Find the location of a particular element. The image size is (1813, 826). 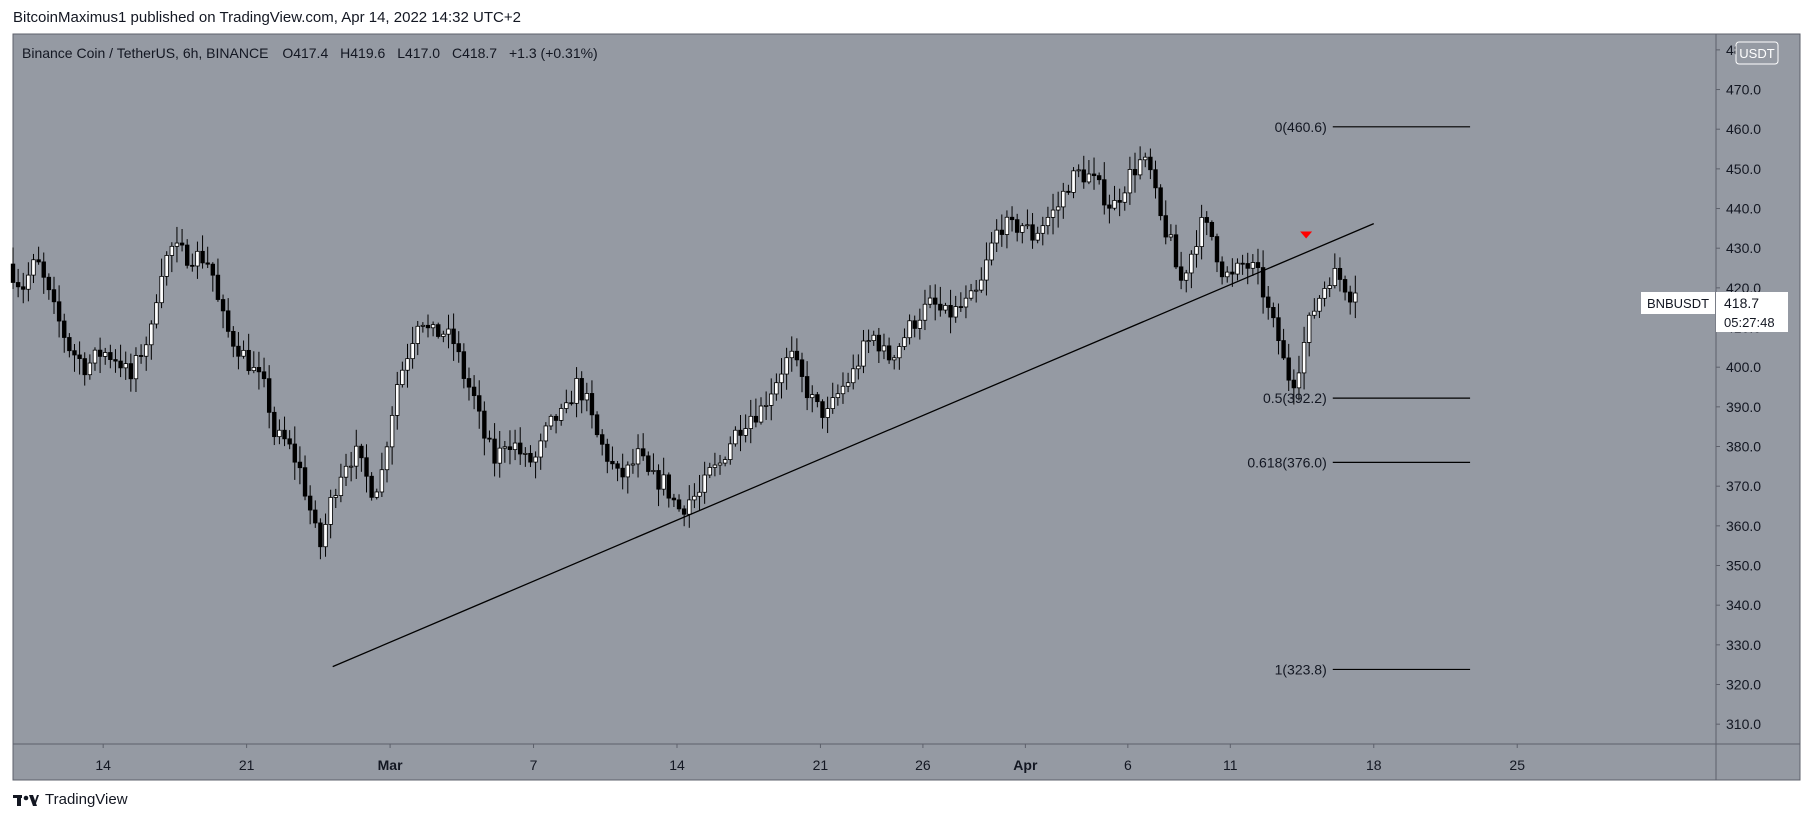

footer: TradingView is located at coordinates (70, 799).